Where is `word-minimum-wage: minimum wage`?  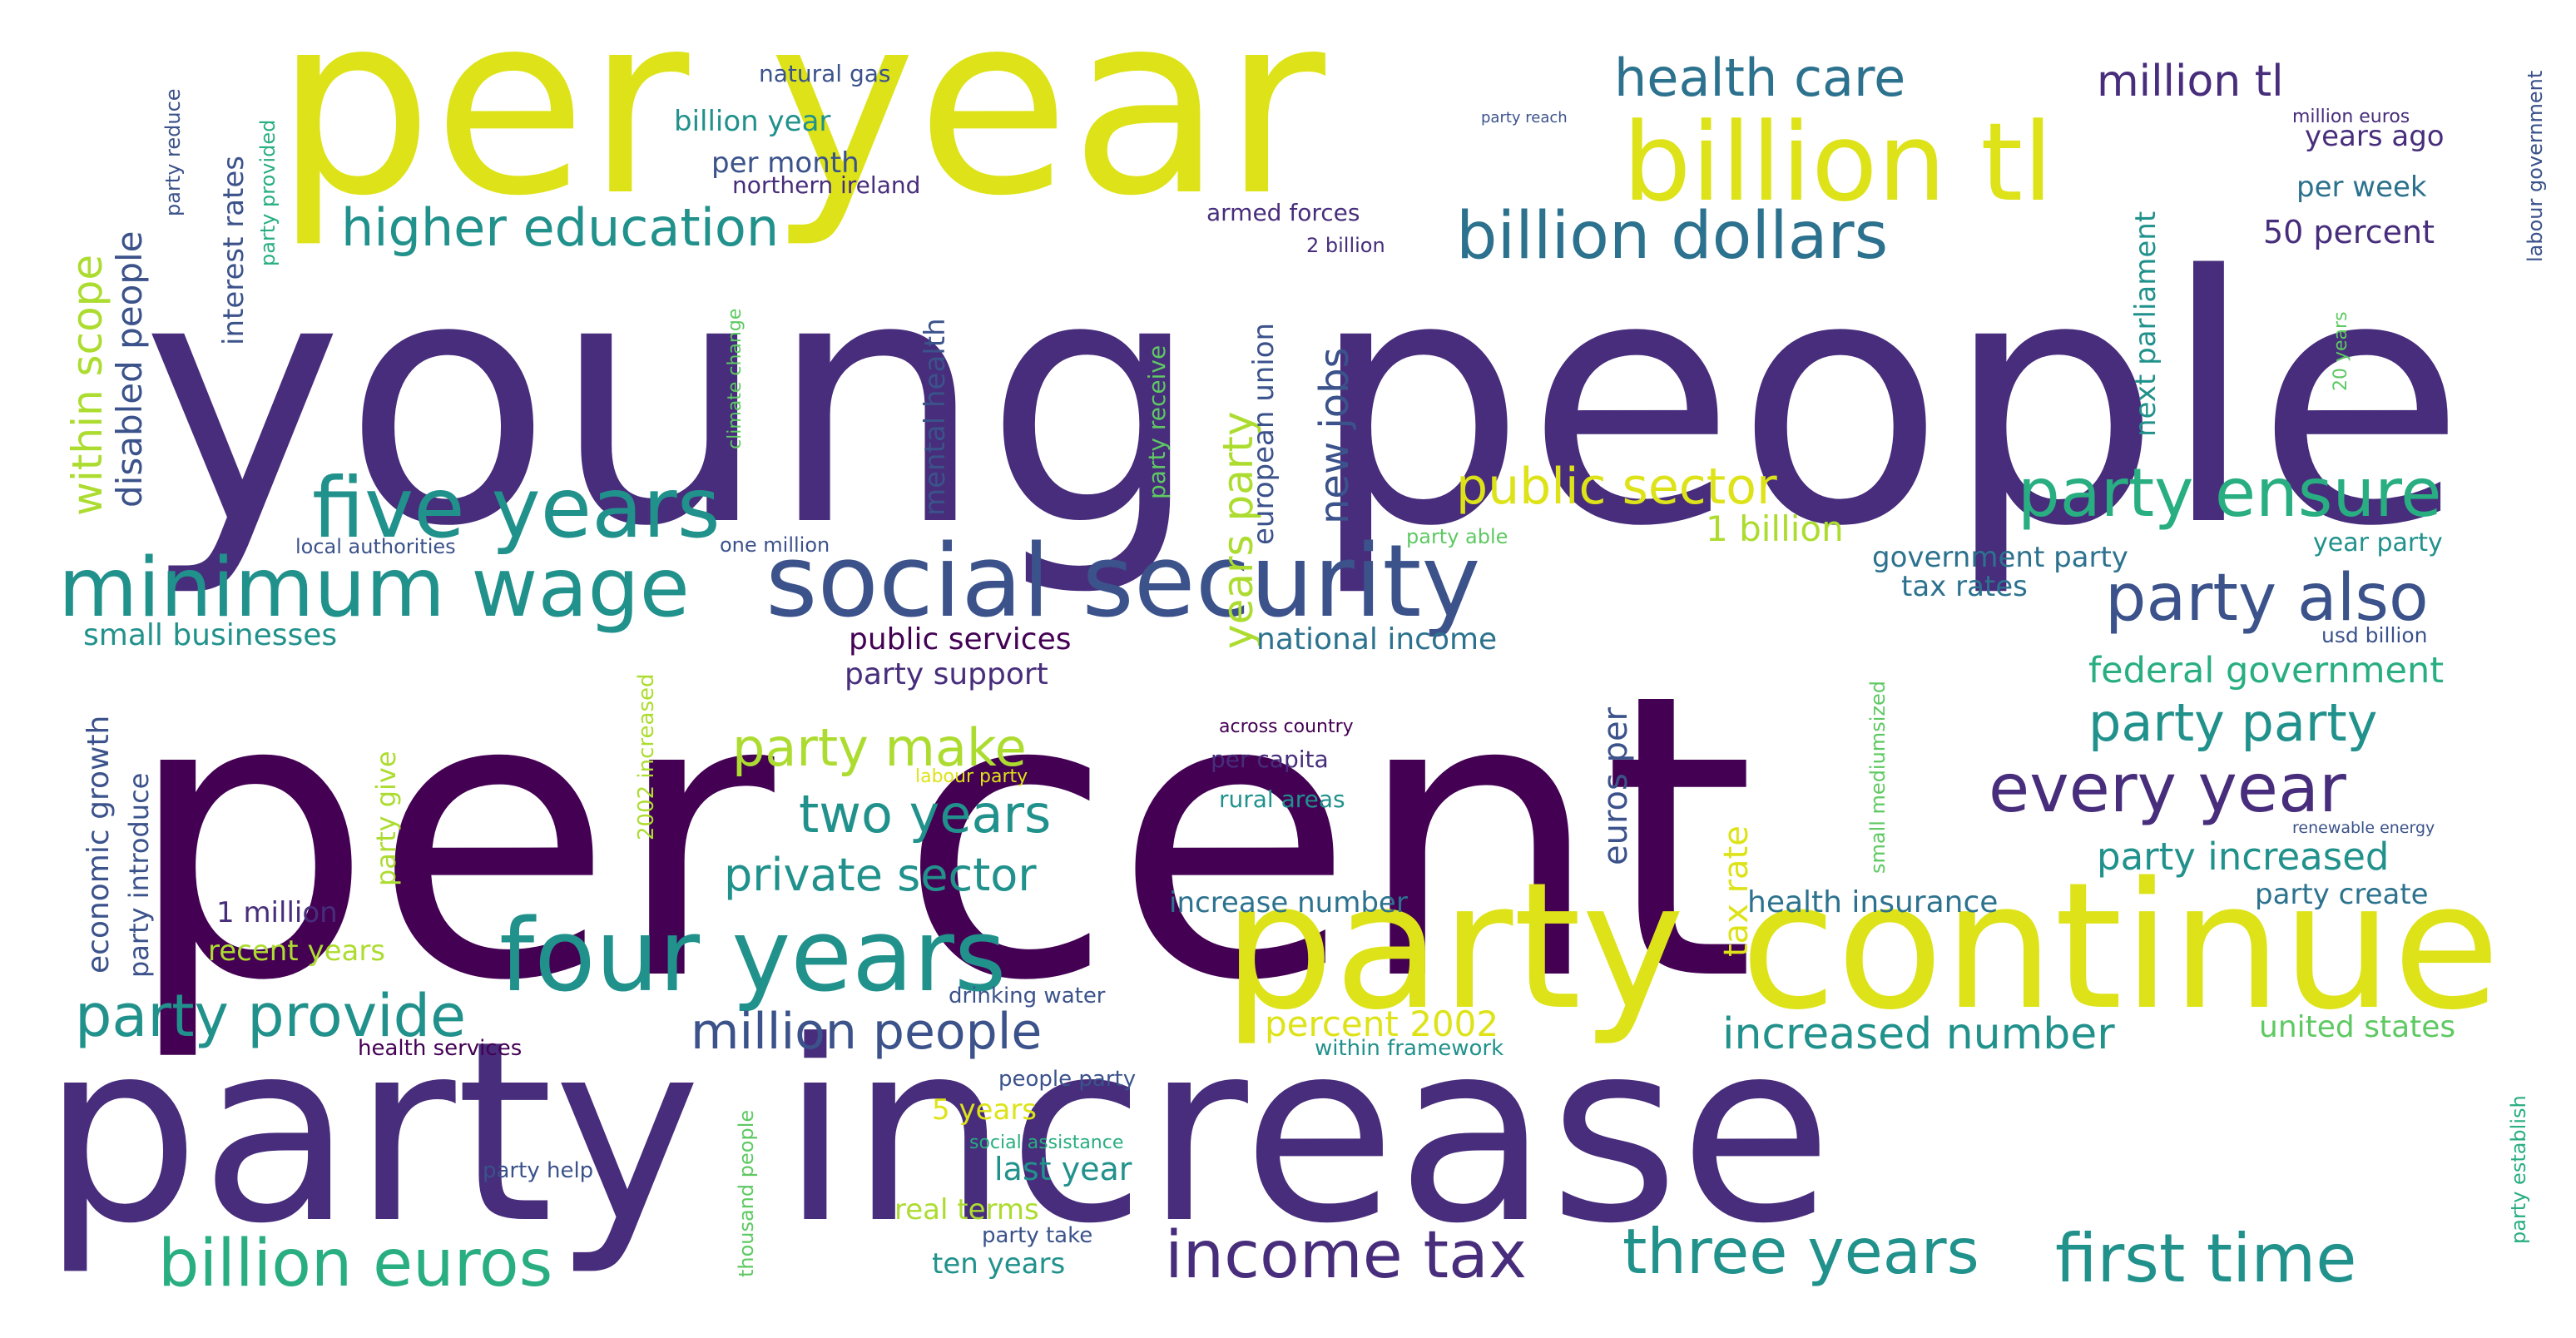 word-minimum-wage: minimum wage is located at coordinates (374, 588).